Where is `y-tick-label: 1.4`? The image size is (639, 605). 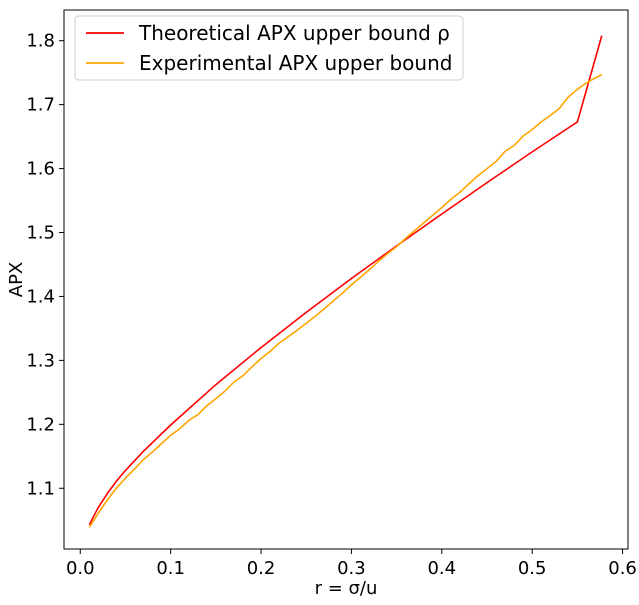 y-tick-label: 1.4 is located at coordinates (40, 296).